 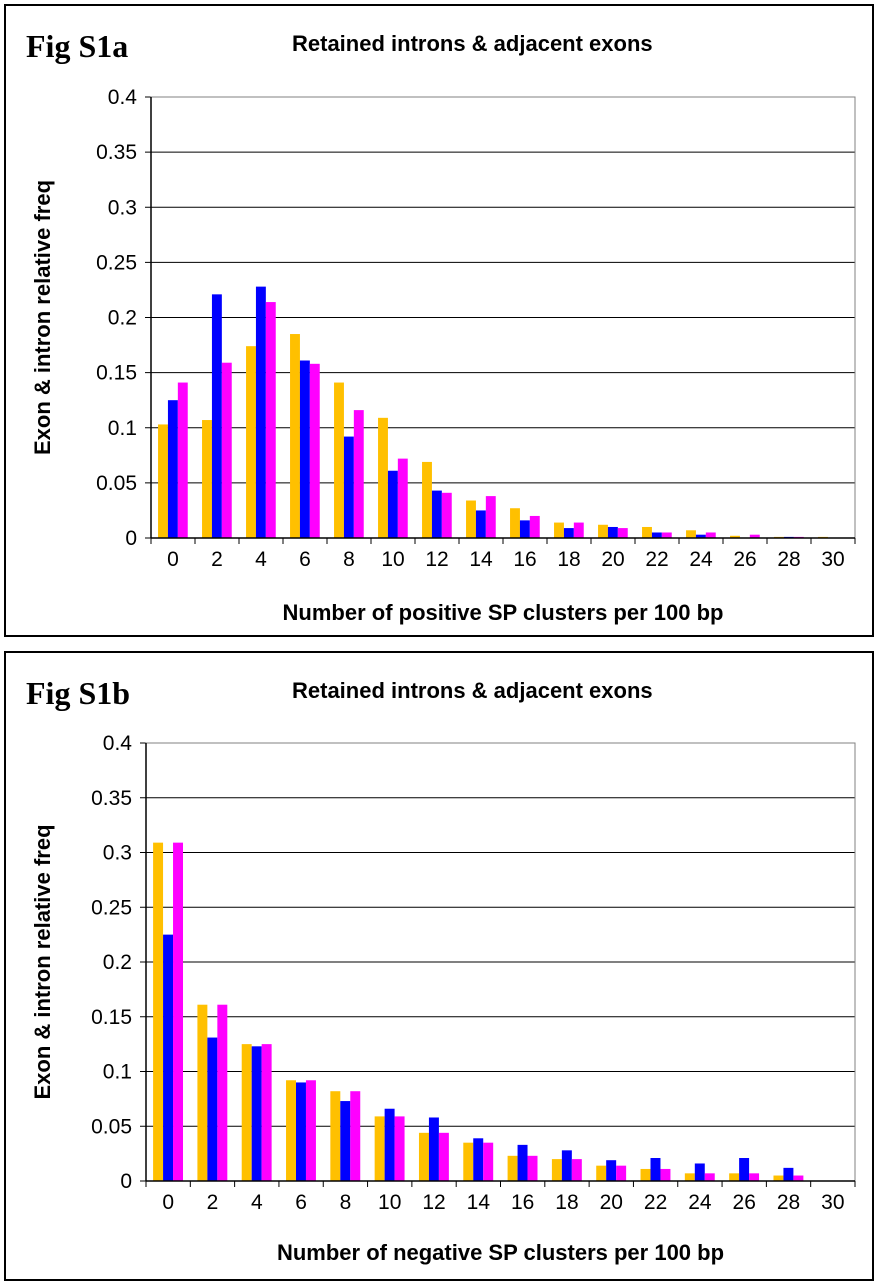 I want to click on x-tick-label: 16, so click(x=524, y=559).